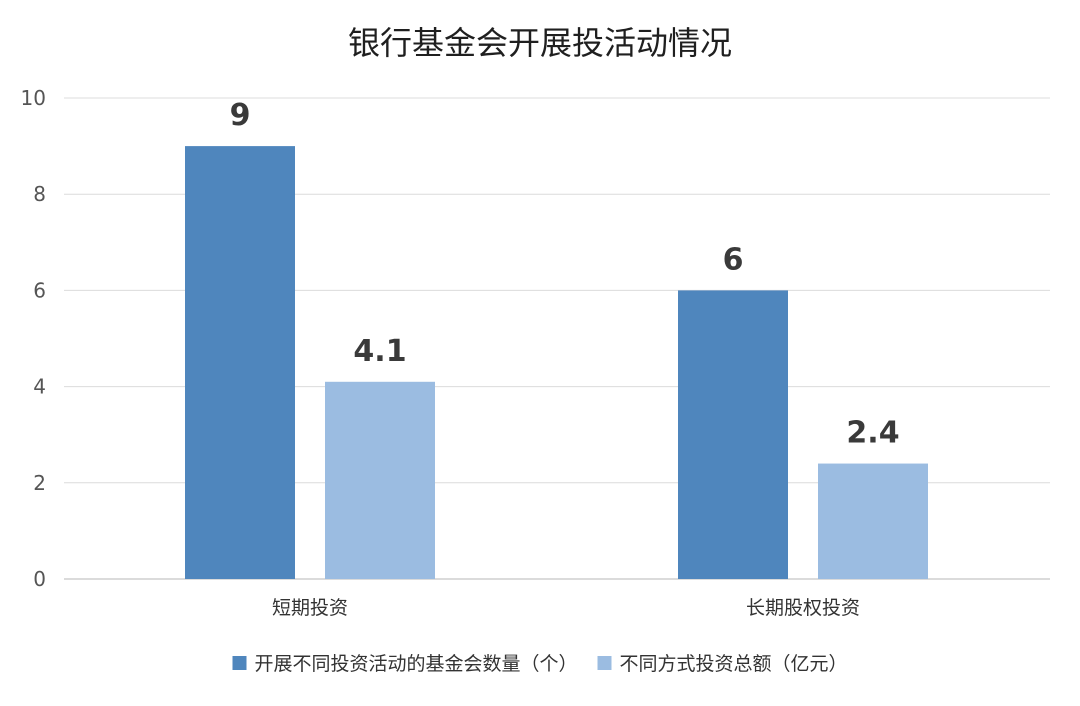 The width and height of the screenshot is (1080, 706). Describe the element at coordinates (39, 579) in the screenshot. I see `y-tick-label: 0` at that location.